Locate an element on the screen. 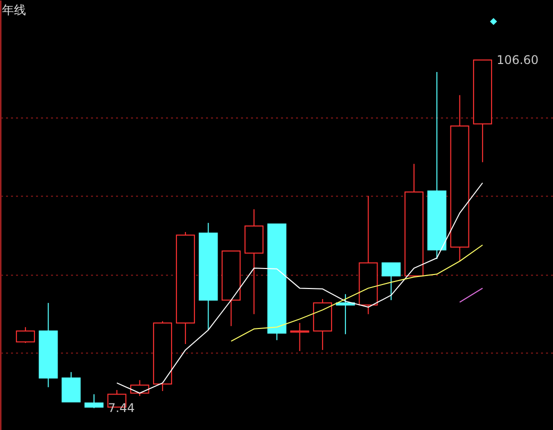  chart-title: 年线 is located at coordinates (14, 10).